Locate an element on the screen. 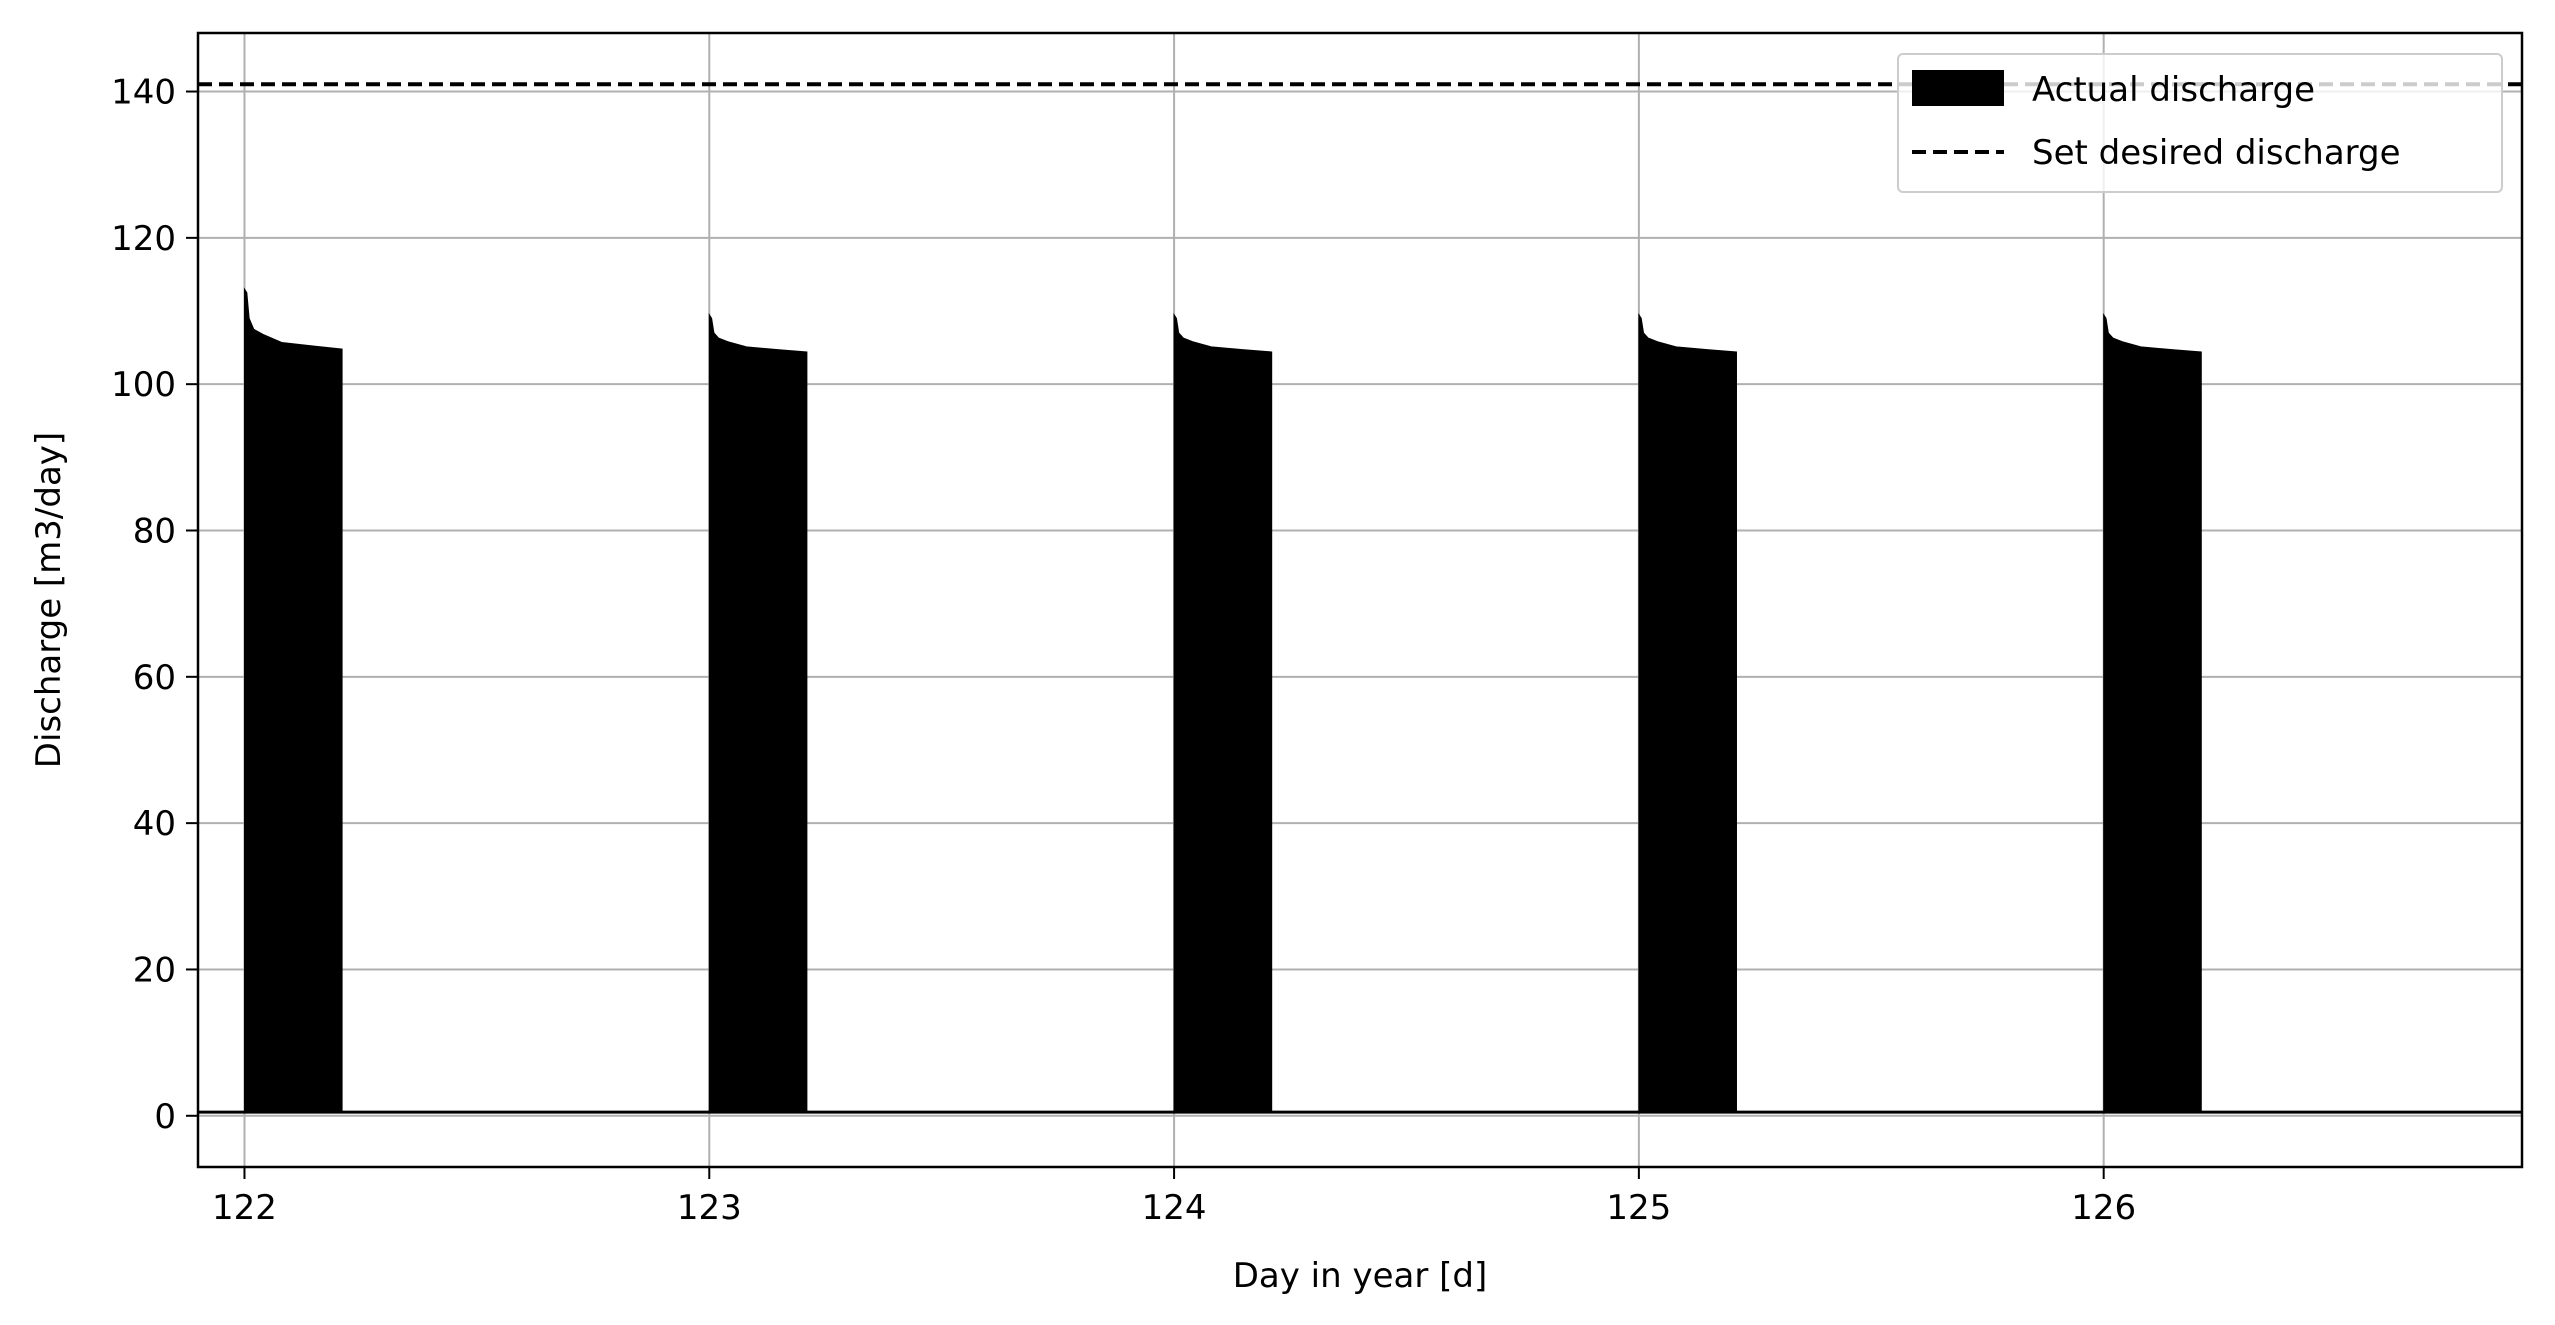  y-tick-label: 100 is located at coordinates (143, 385).